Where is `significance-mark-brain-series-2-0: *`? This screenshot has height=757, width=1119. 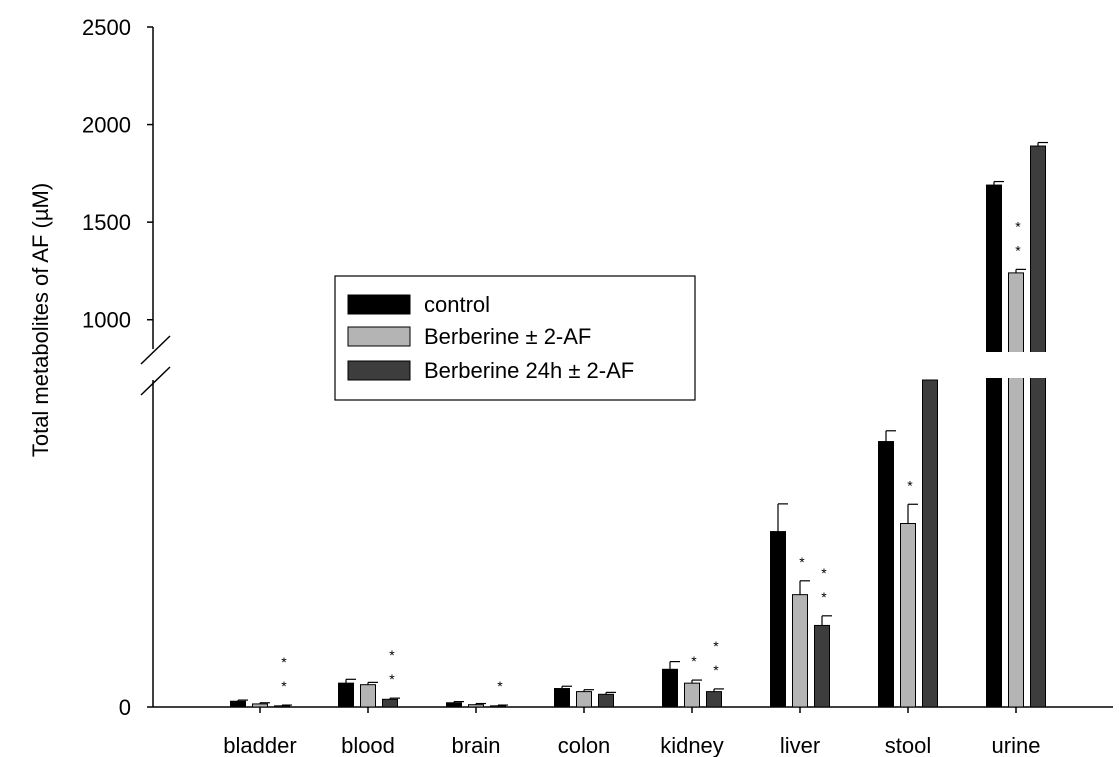
significance-mark-brain-series-2-0: * is located at coordinates (500, 686).